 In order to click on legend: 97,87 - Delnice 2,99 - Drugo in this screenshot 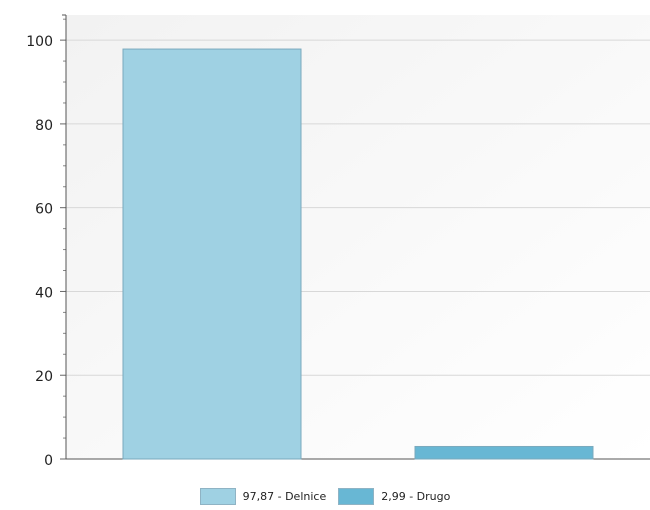, I will do `click(325, 496)`.